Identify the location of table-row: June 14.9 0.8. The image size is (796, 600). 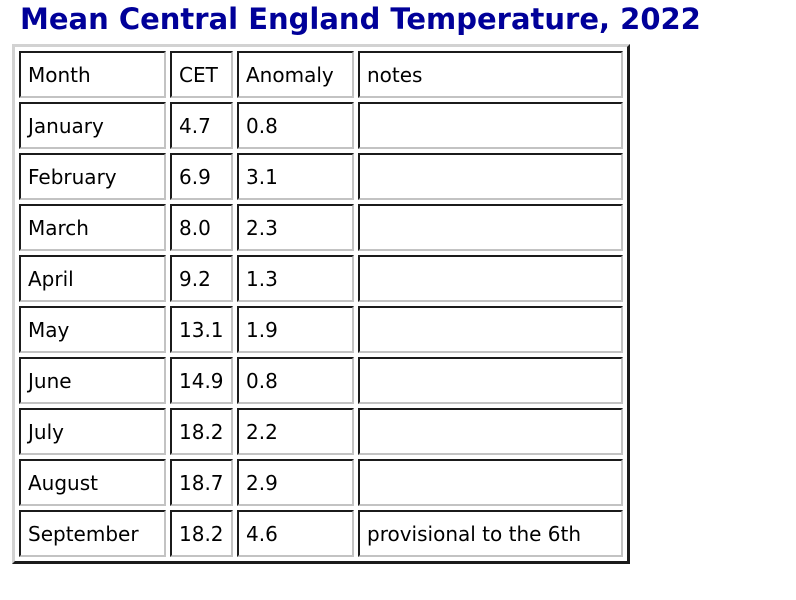
(321, 380).